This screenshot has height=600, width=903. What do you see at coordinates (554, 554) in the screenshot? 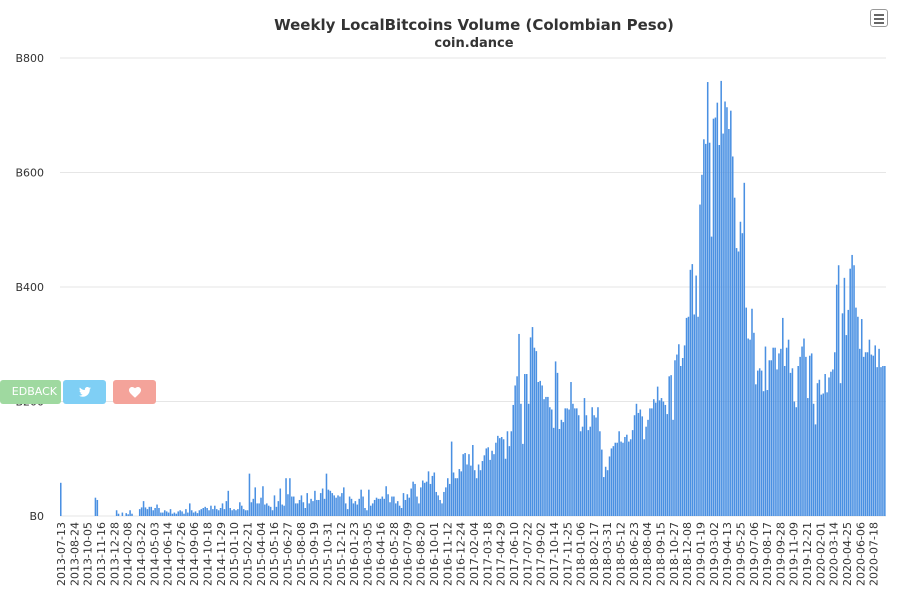
I see `x-tick-label: 2017-10-14` at bounding box center [554, 554].